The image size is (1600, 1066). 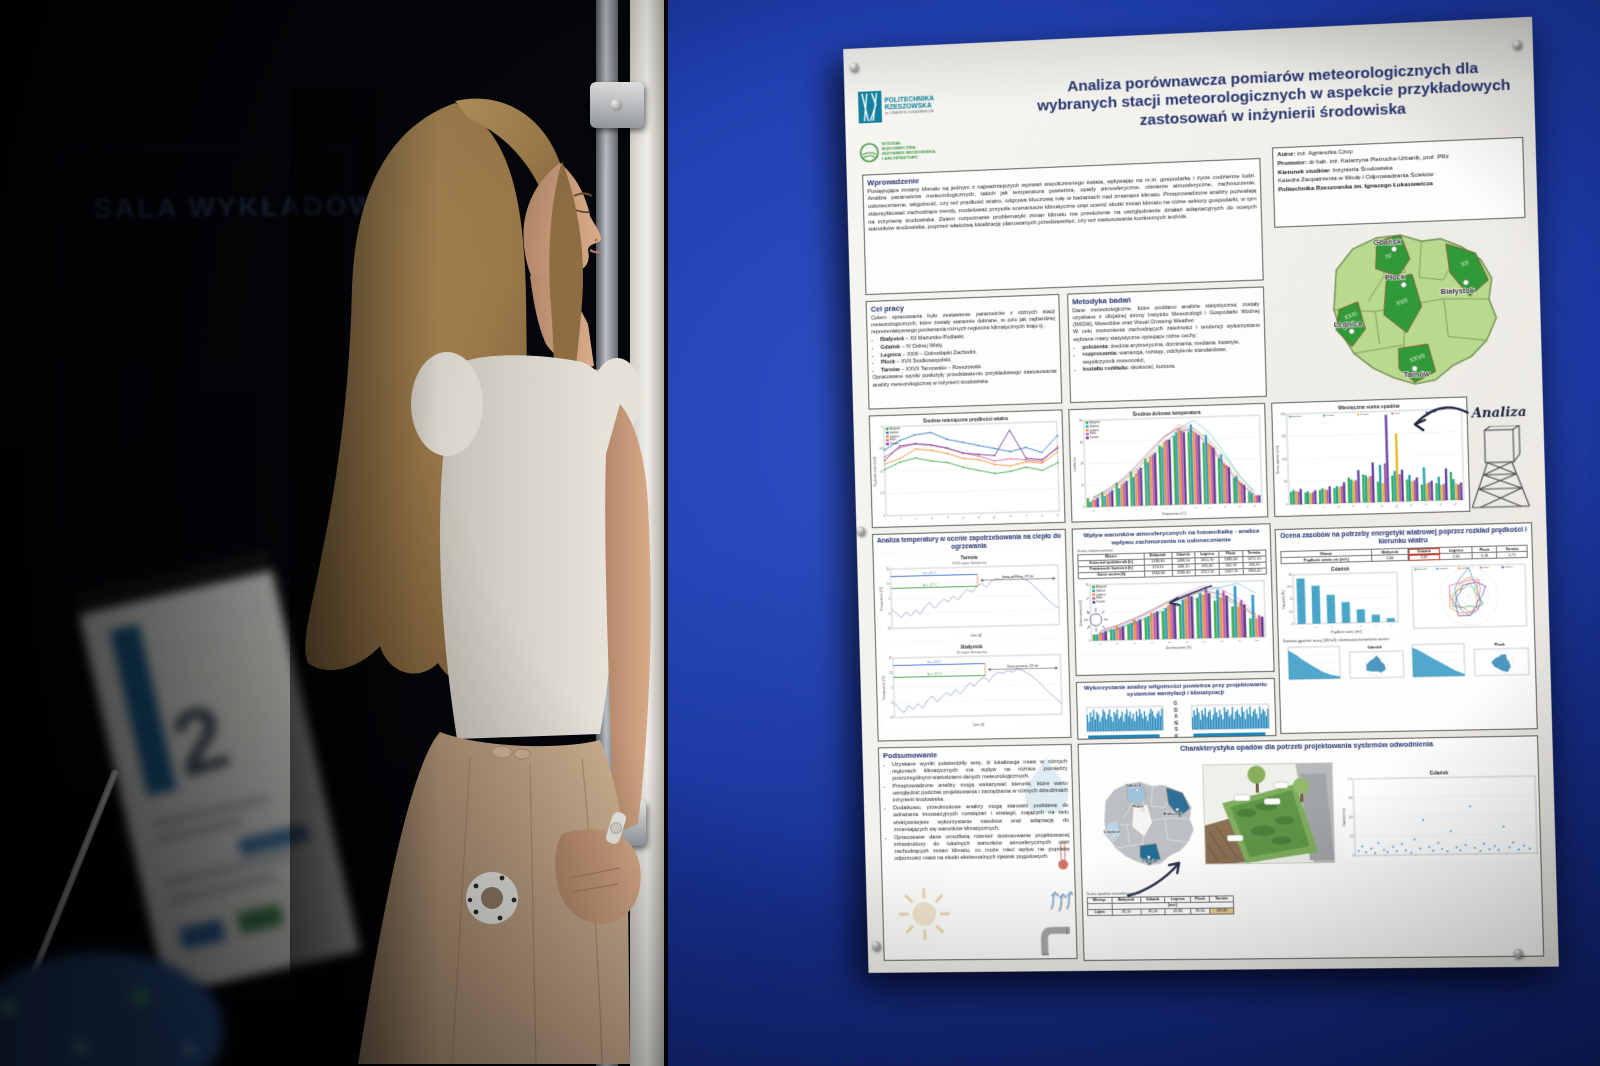 What do you see at coordinates (972, 652) in the screenshot?
I see `svg-text: XII region klimatyczny` at bounding box center [972, 652].